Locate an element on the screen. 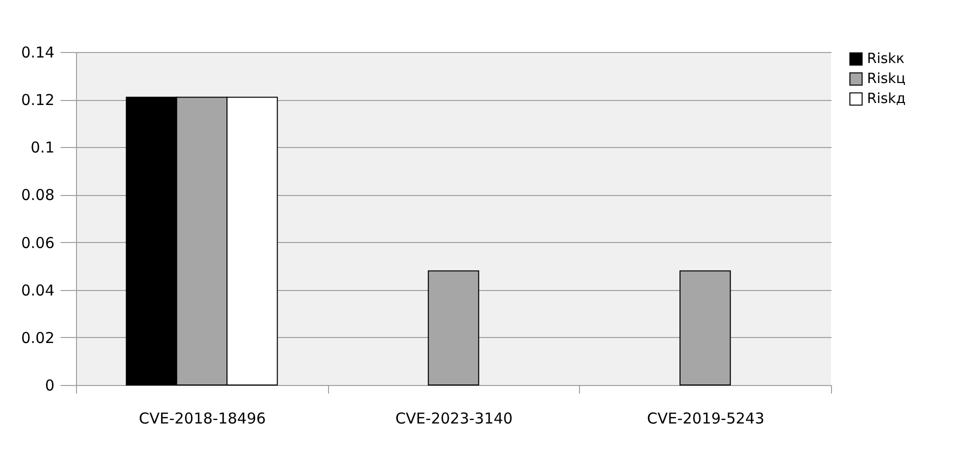  y-tick-label: 0.14 is located at coordinates (37, 53).